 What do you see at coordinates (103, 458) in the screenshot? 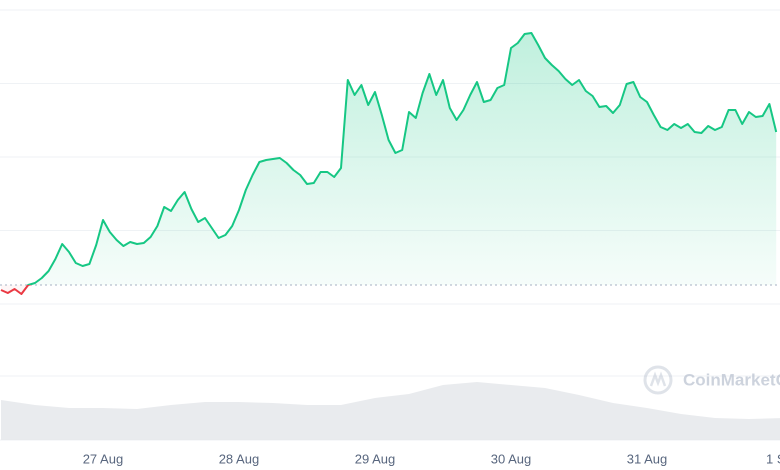
I see `x-tick-label: 27 Aug` at bounding box center [103, 458].